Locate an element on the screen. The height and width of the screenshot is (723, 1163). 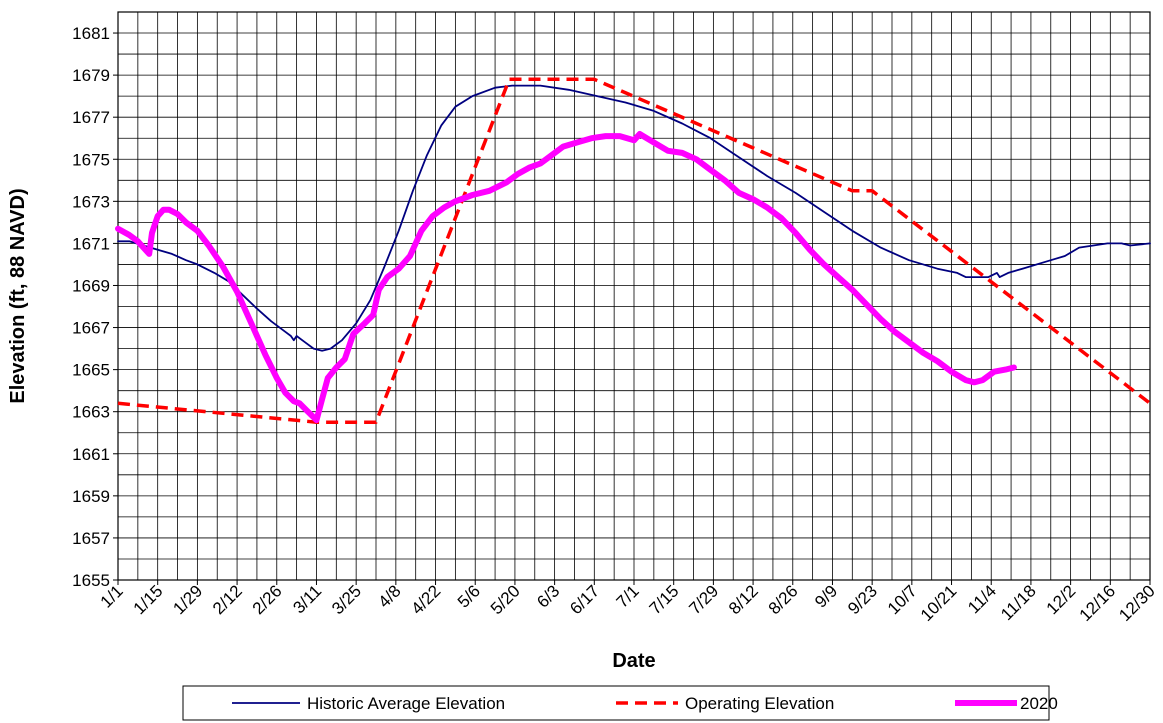
x-tick-label: 6/17 is located at coordinates (584, 599).